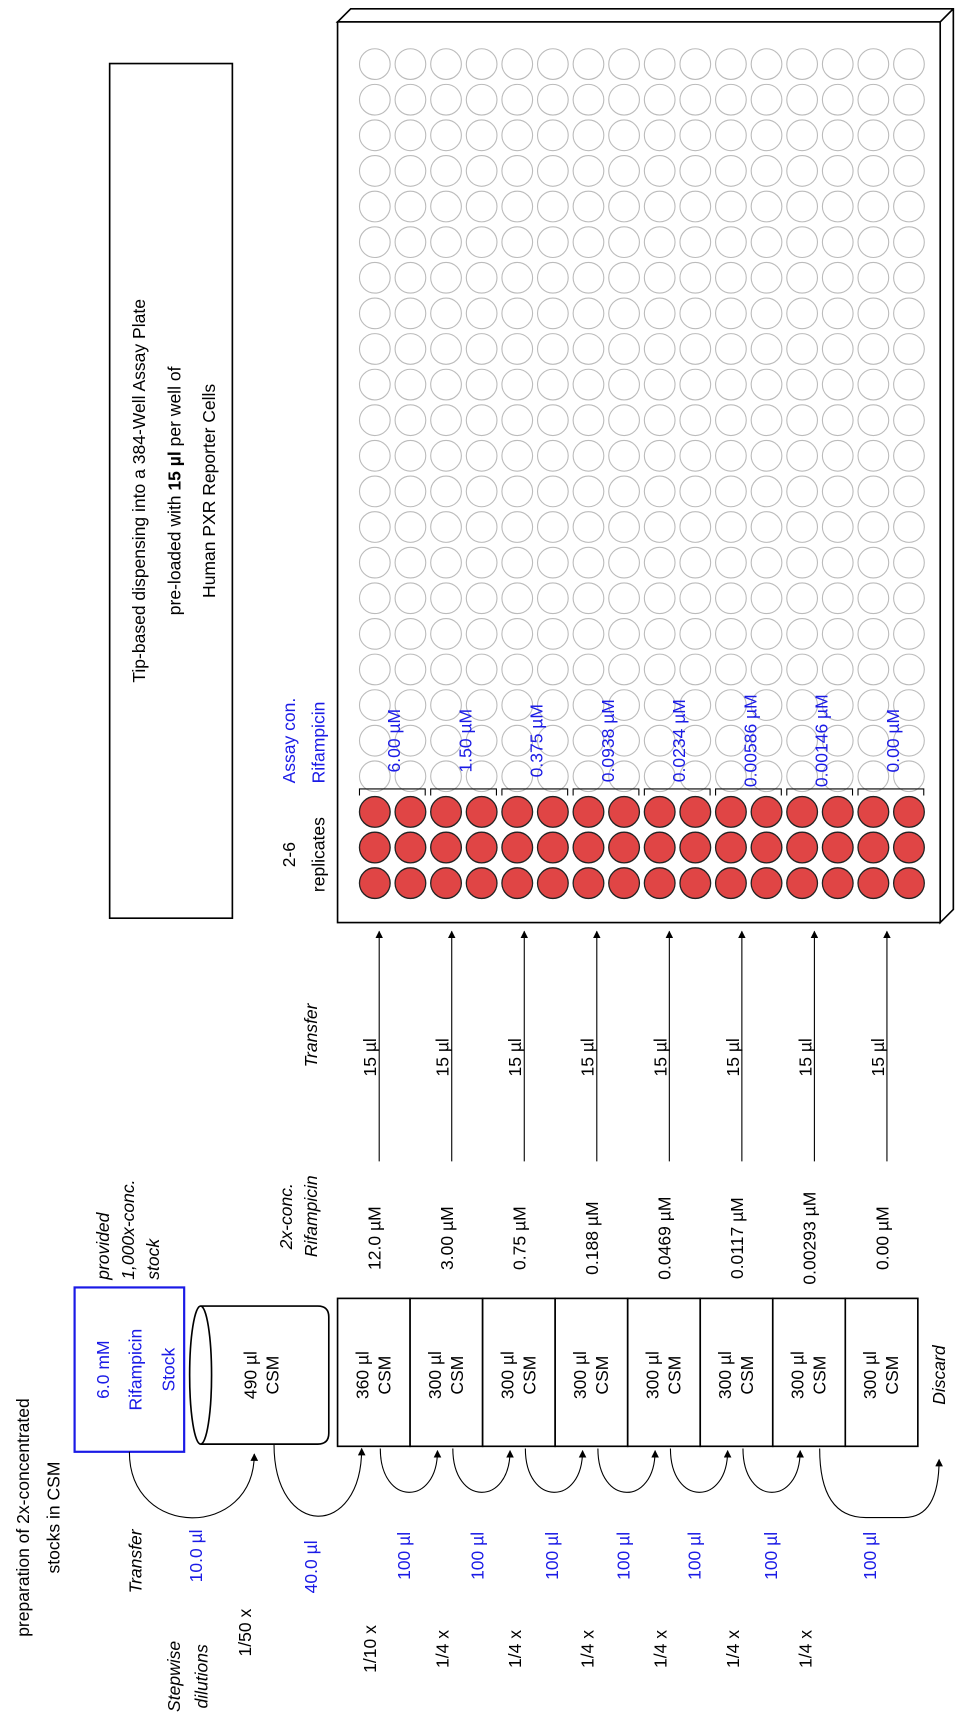 This screenshot has width=960, height=1729. I want to click on dilution-label: 1/4 x, so click(443, 1649).